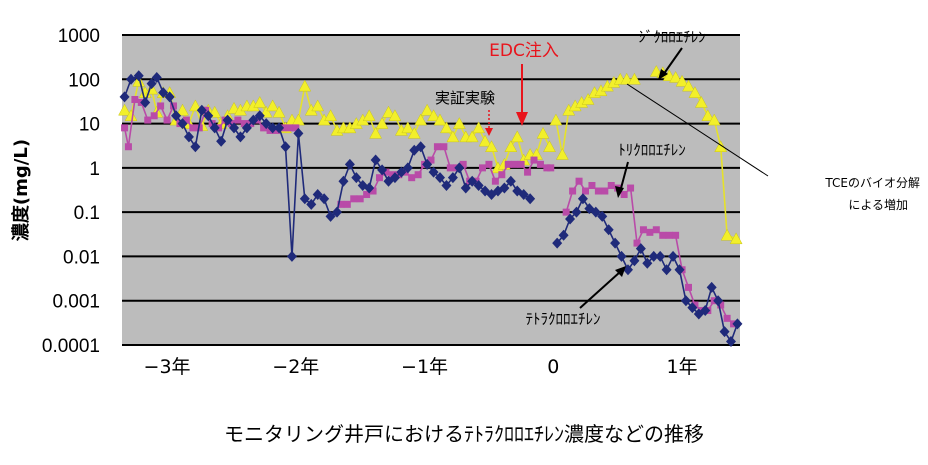 The image size is (928, 465). I want to click on y-tick-label: 0.1, so click(87, 213).